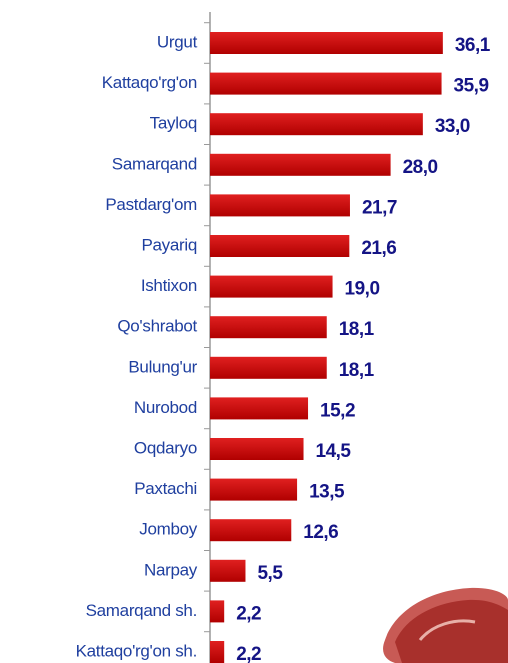 Image resolution: width=508 pixels, height=663 pixels. What do you see at coordinates (141, 610) in the screenshot?
I see `y-tick-label: Samarqand sh.` at bounding box center [141, 610].